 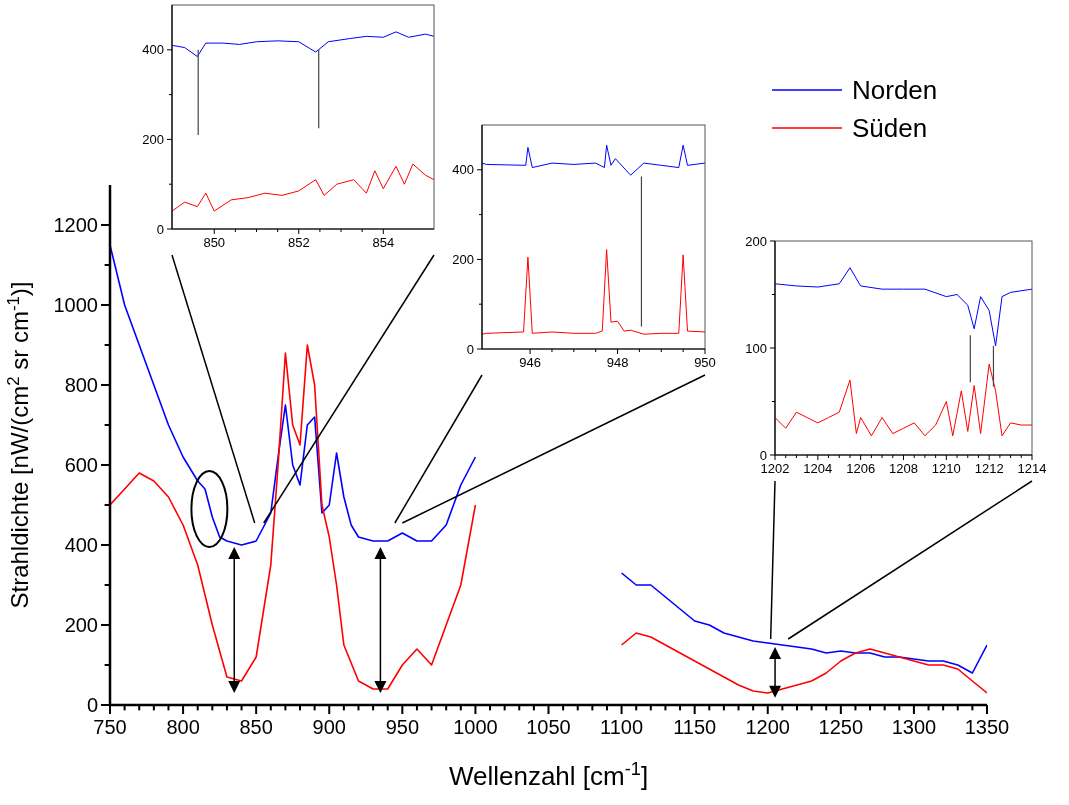 What do you see at coordinates (946, 468) in the screenshot?
I see `x-tick-label: 1210` at bounding box center [946, 468].